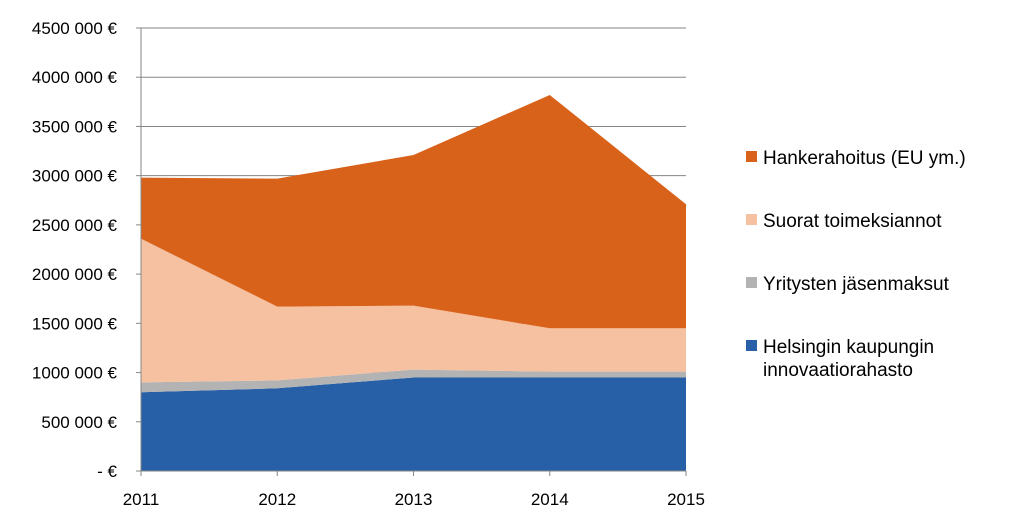 The width and height of the screenshot is (1024, 526). What do you see at coordinates (107, 471) in the screenshot?
I see `y-tick-label-0: - €` at bounding box center [107, 471].